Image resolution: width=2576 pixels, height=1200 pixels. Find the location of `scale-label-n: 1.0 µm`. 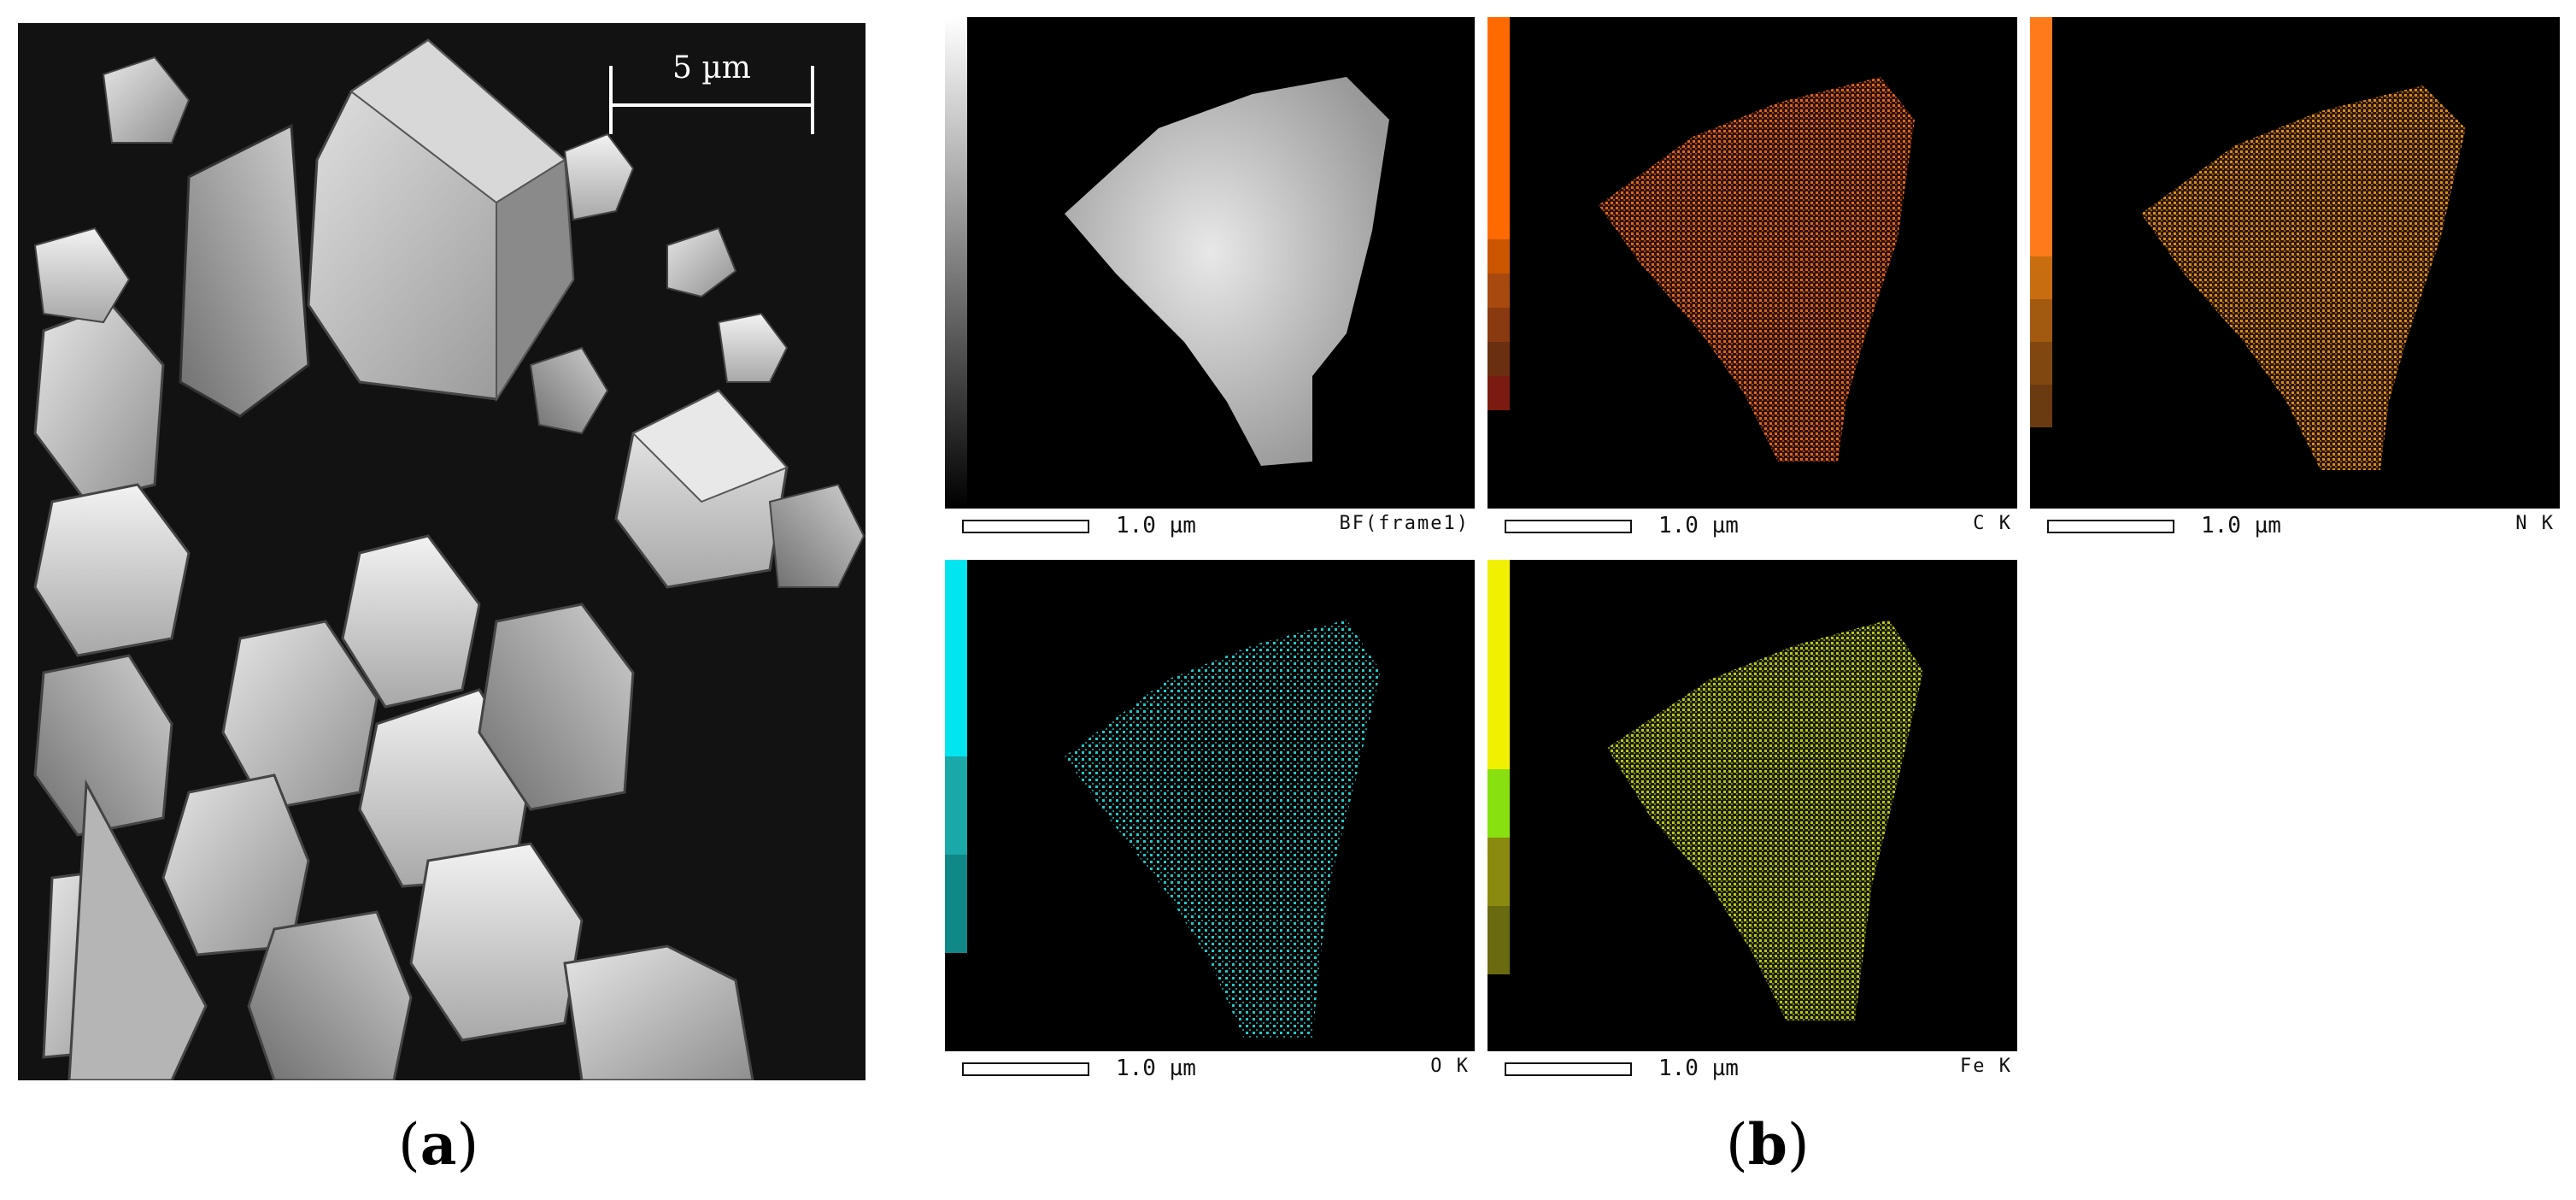

scale-label-n: 1.0 µm is located at coordinates (2241, 525).